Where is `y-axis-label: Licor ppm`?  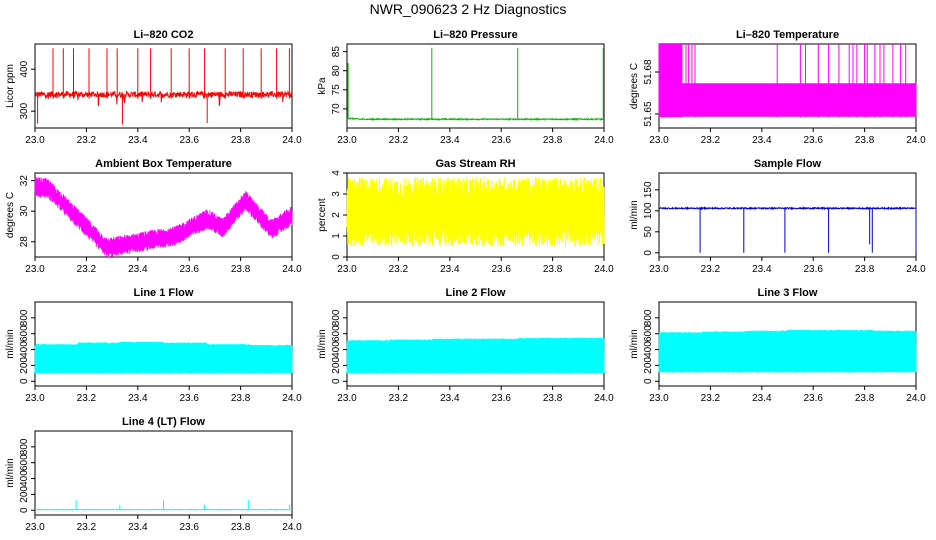 y-axis-label: Licor ppm is located at coordinates (10, 86).